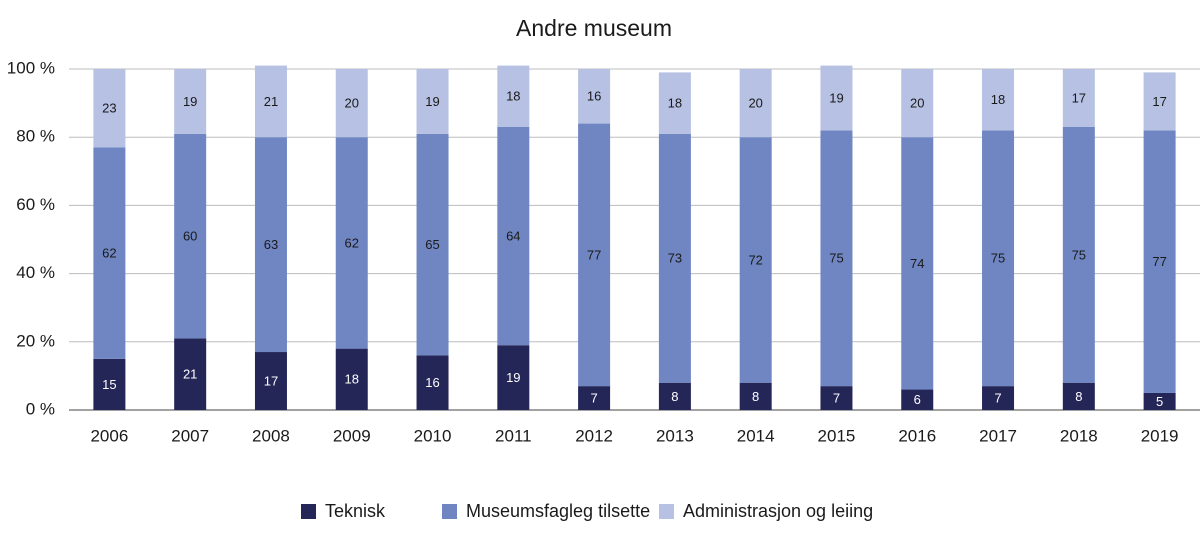 The height and width of the screenshot is (538, 1200). I want to click on data-label: 23, so click(109, 108).